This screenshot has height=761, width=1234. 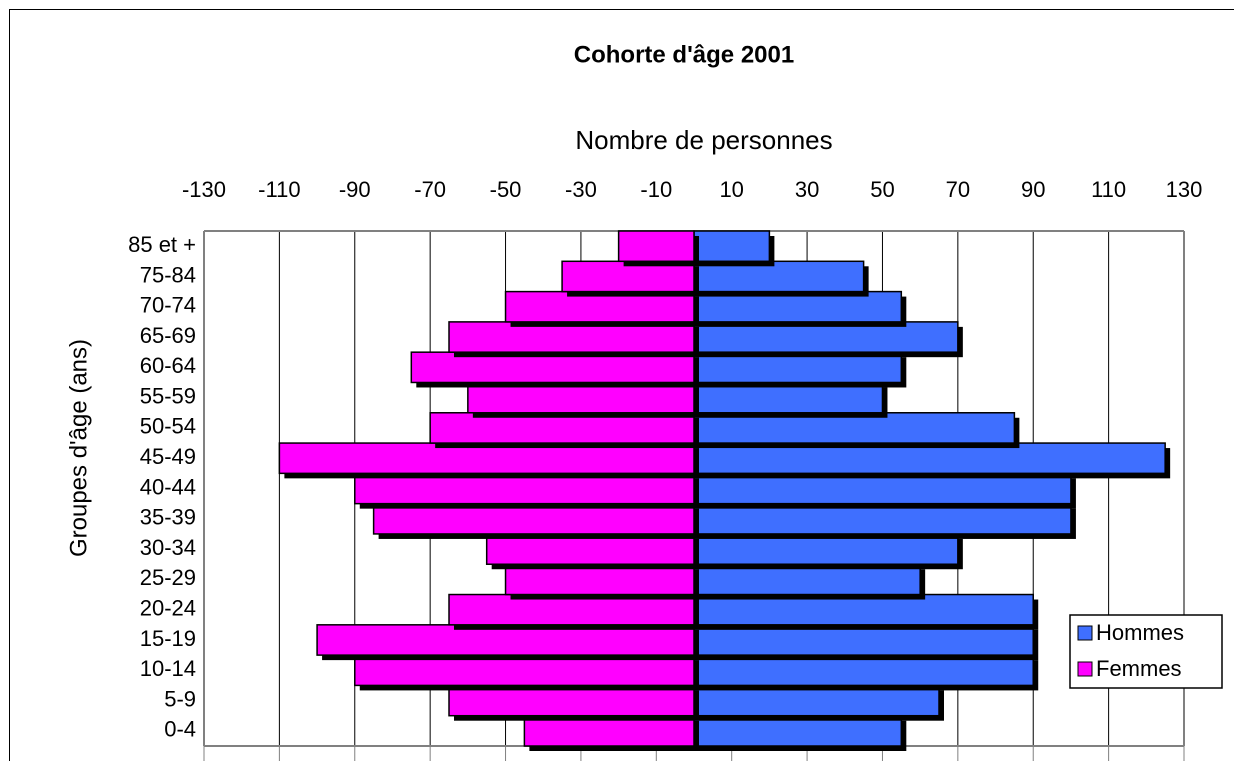 I want to click on x-tick-label: -130, so click(x=204, y=189).